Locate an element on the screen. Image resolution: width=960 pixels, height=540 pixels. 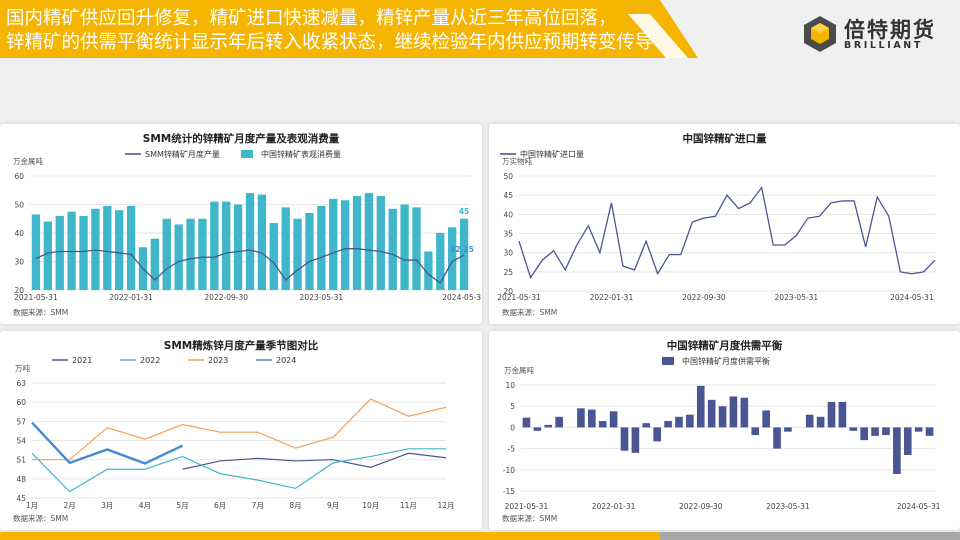
y-tick-label: 45 is located at coordinates (508, 195).